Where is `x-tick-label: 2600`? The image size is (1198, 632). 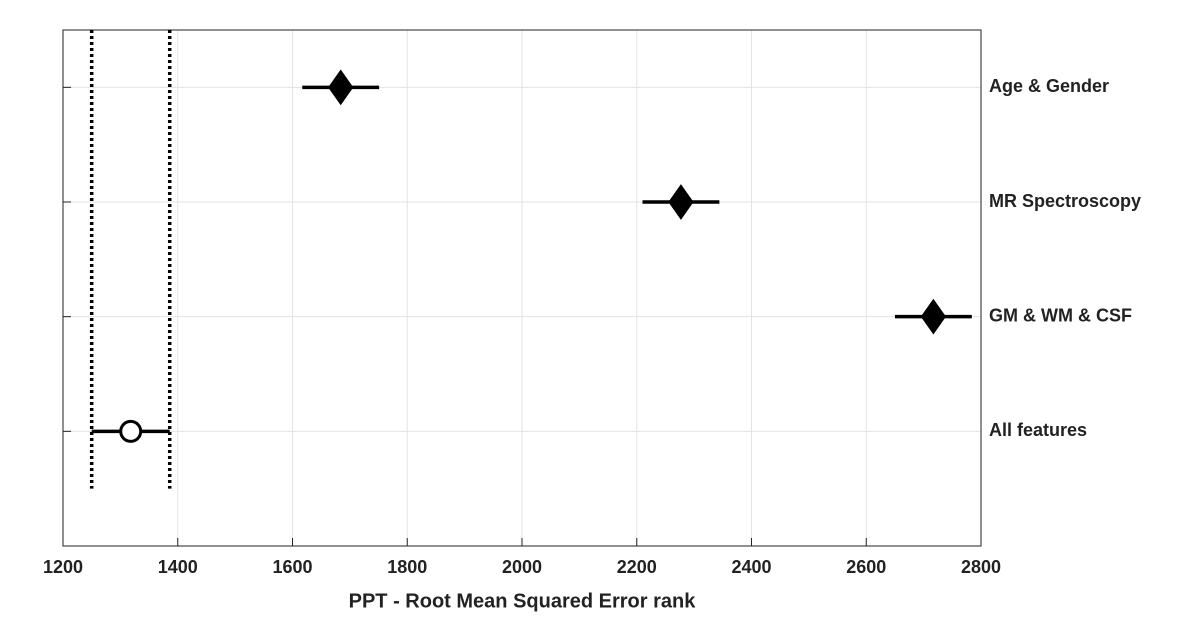 x-tick-label: 2600 is located at coordinates (866, 567).